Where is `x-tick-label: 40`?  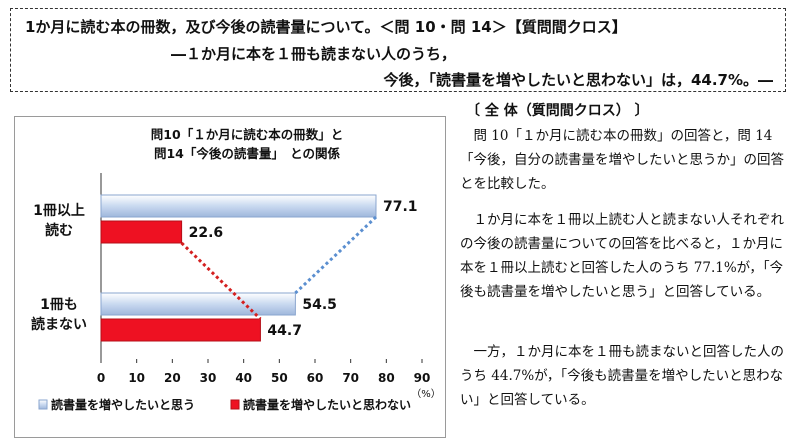
x-tick-label: 40 is located at coordinates (243, 378).